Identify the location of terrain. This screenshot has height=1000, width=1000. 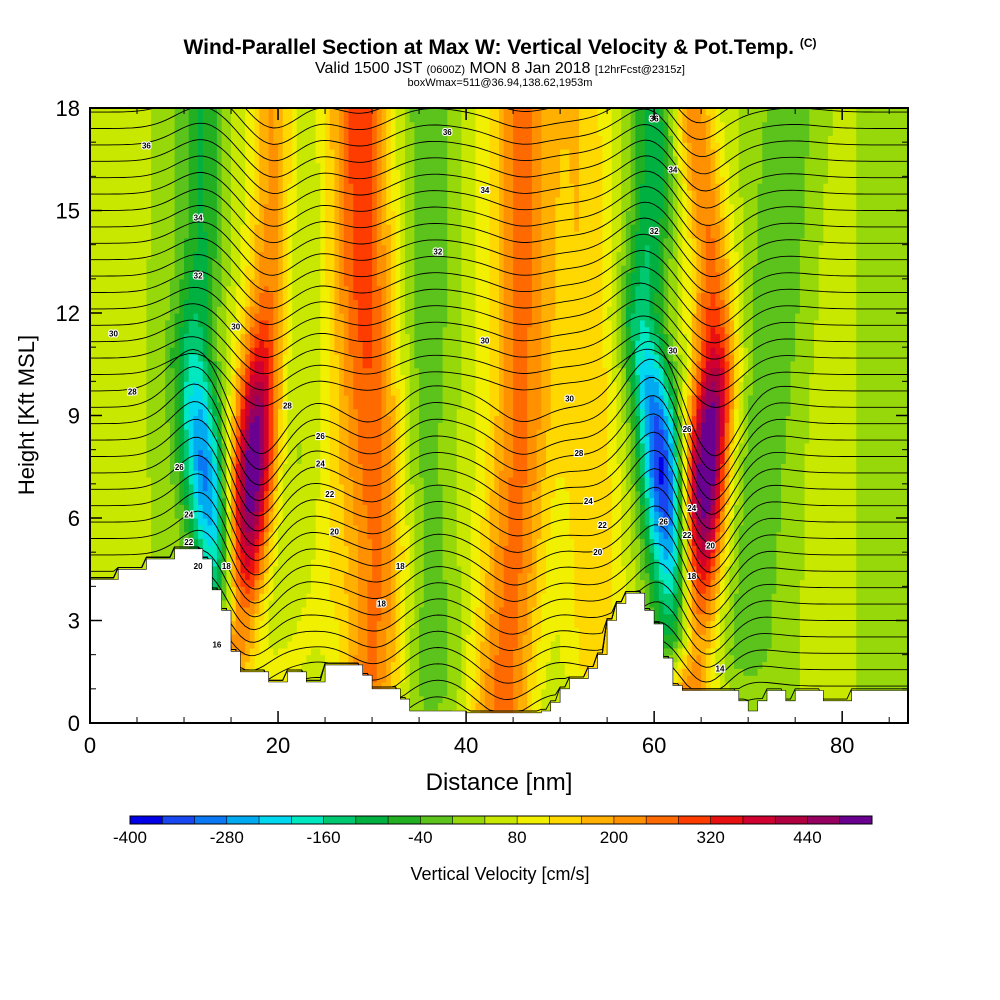
(499, 636).